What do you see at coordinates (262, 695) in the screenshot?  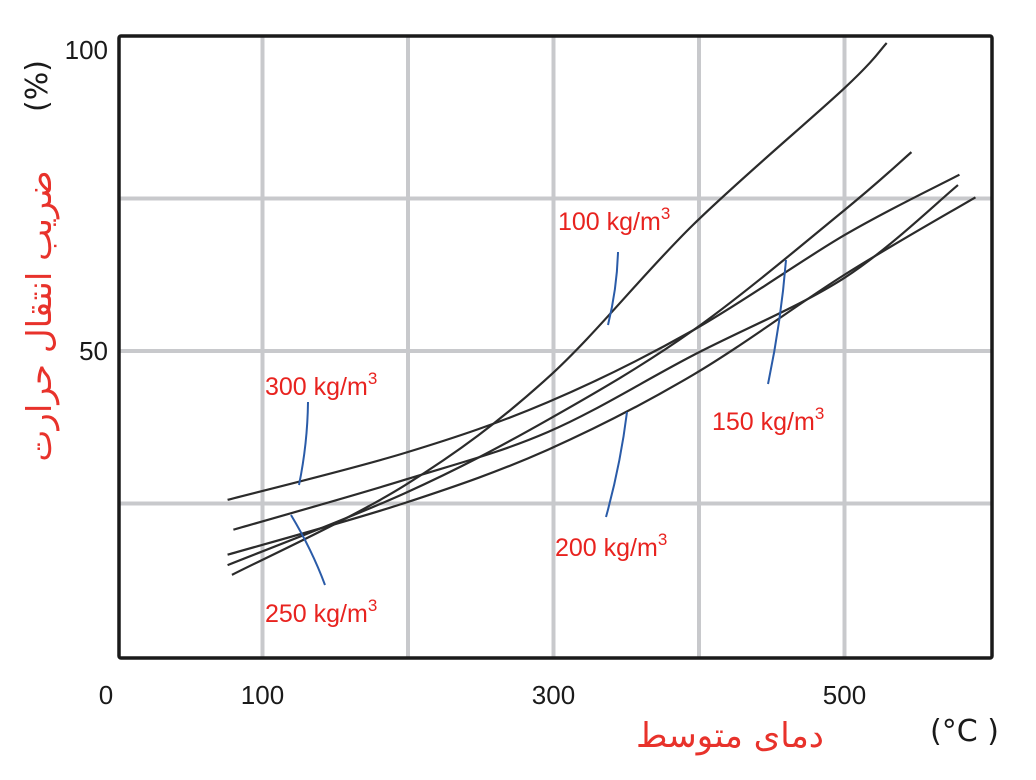 I see `x-tick-100: 100` at bounding box center [262, 695].